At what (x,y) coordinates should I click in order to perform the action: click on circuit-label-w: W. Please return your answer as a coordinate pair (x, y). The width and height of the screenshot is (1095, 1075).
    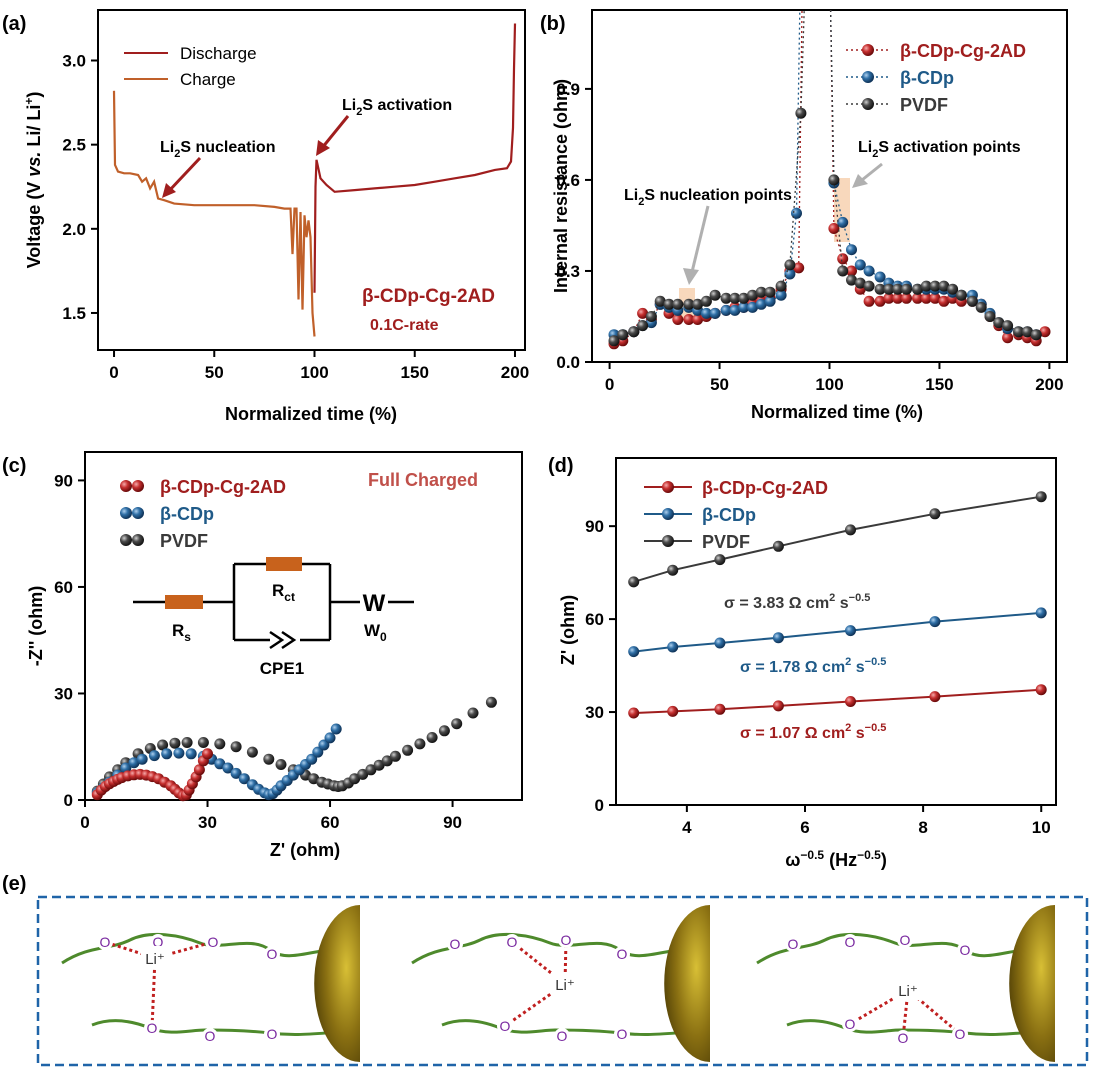
    Looking at the image, I should click on (374, 603).